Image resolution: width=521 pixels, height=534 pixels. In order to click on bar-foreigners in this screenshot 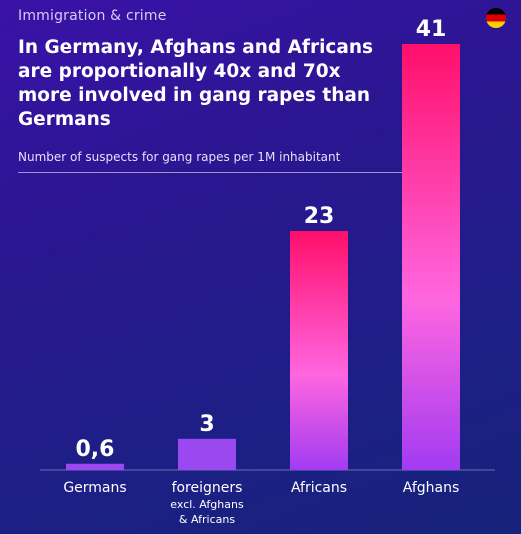, I will do `click(207, 454)`.